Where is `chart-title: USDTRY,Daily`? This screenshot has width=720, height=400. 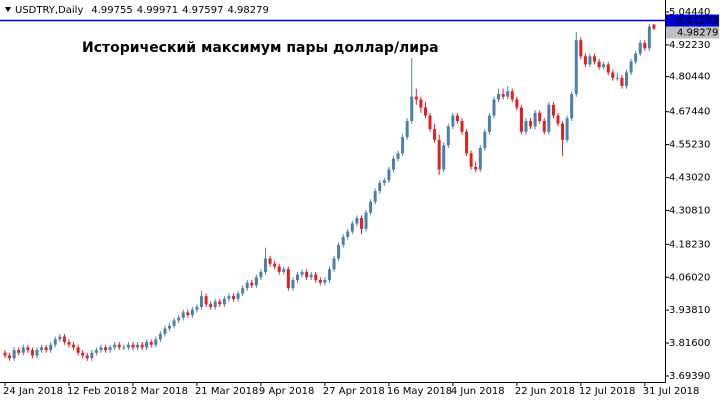
chart-title: USDTRY,Daily is located at coordinates (49, 10).